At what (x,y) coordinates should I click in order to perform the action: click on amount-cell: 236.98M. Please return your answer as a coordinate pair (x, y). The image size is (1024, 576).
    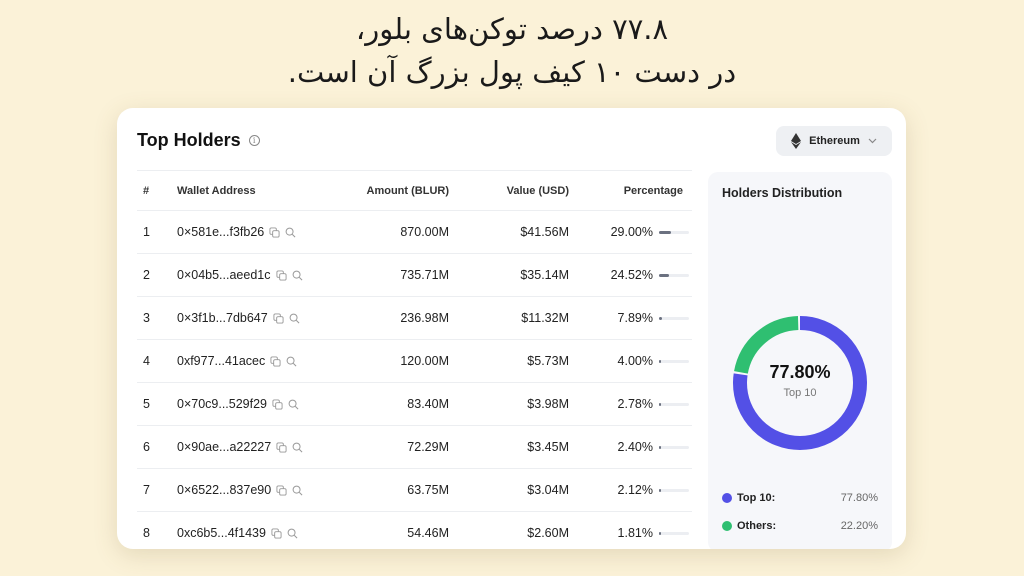
    Looking at the image, I should click on (424, 318).